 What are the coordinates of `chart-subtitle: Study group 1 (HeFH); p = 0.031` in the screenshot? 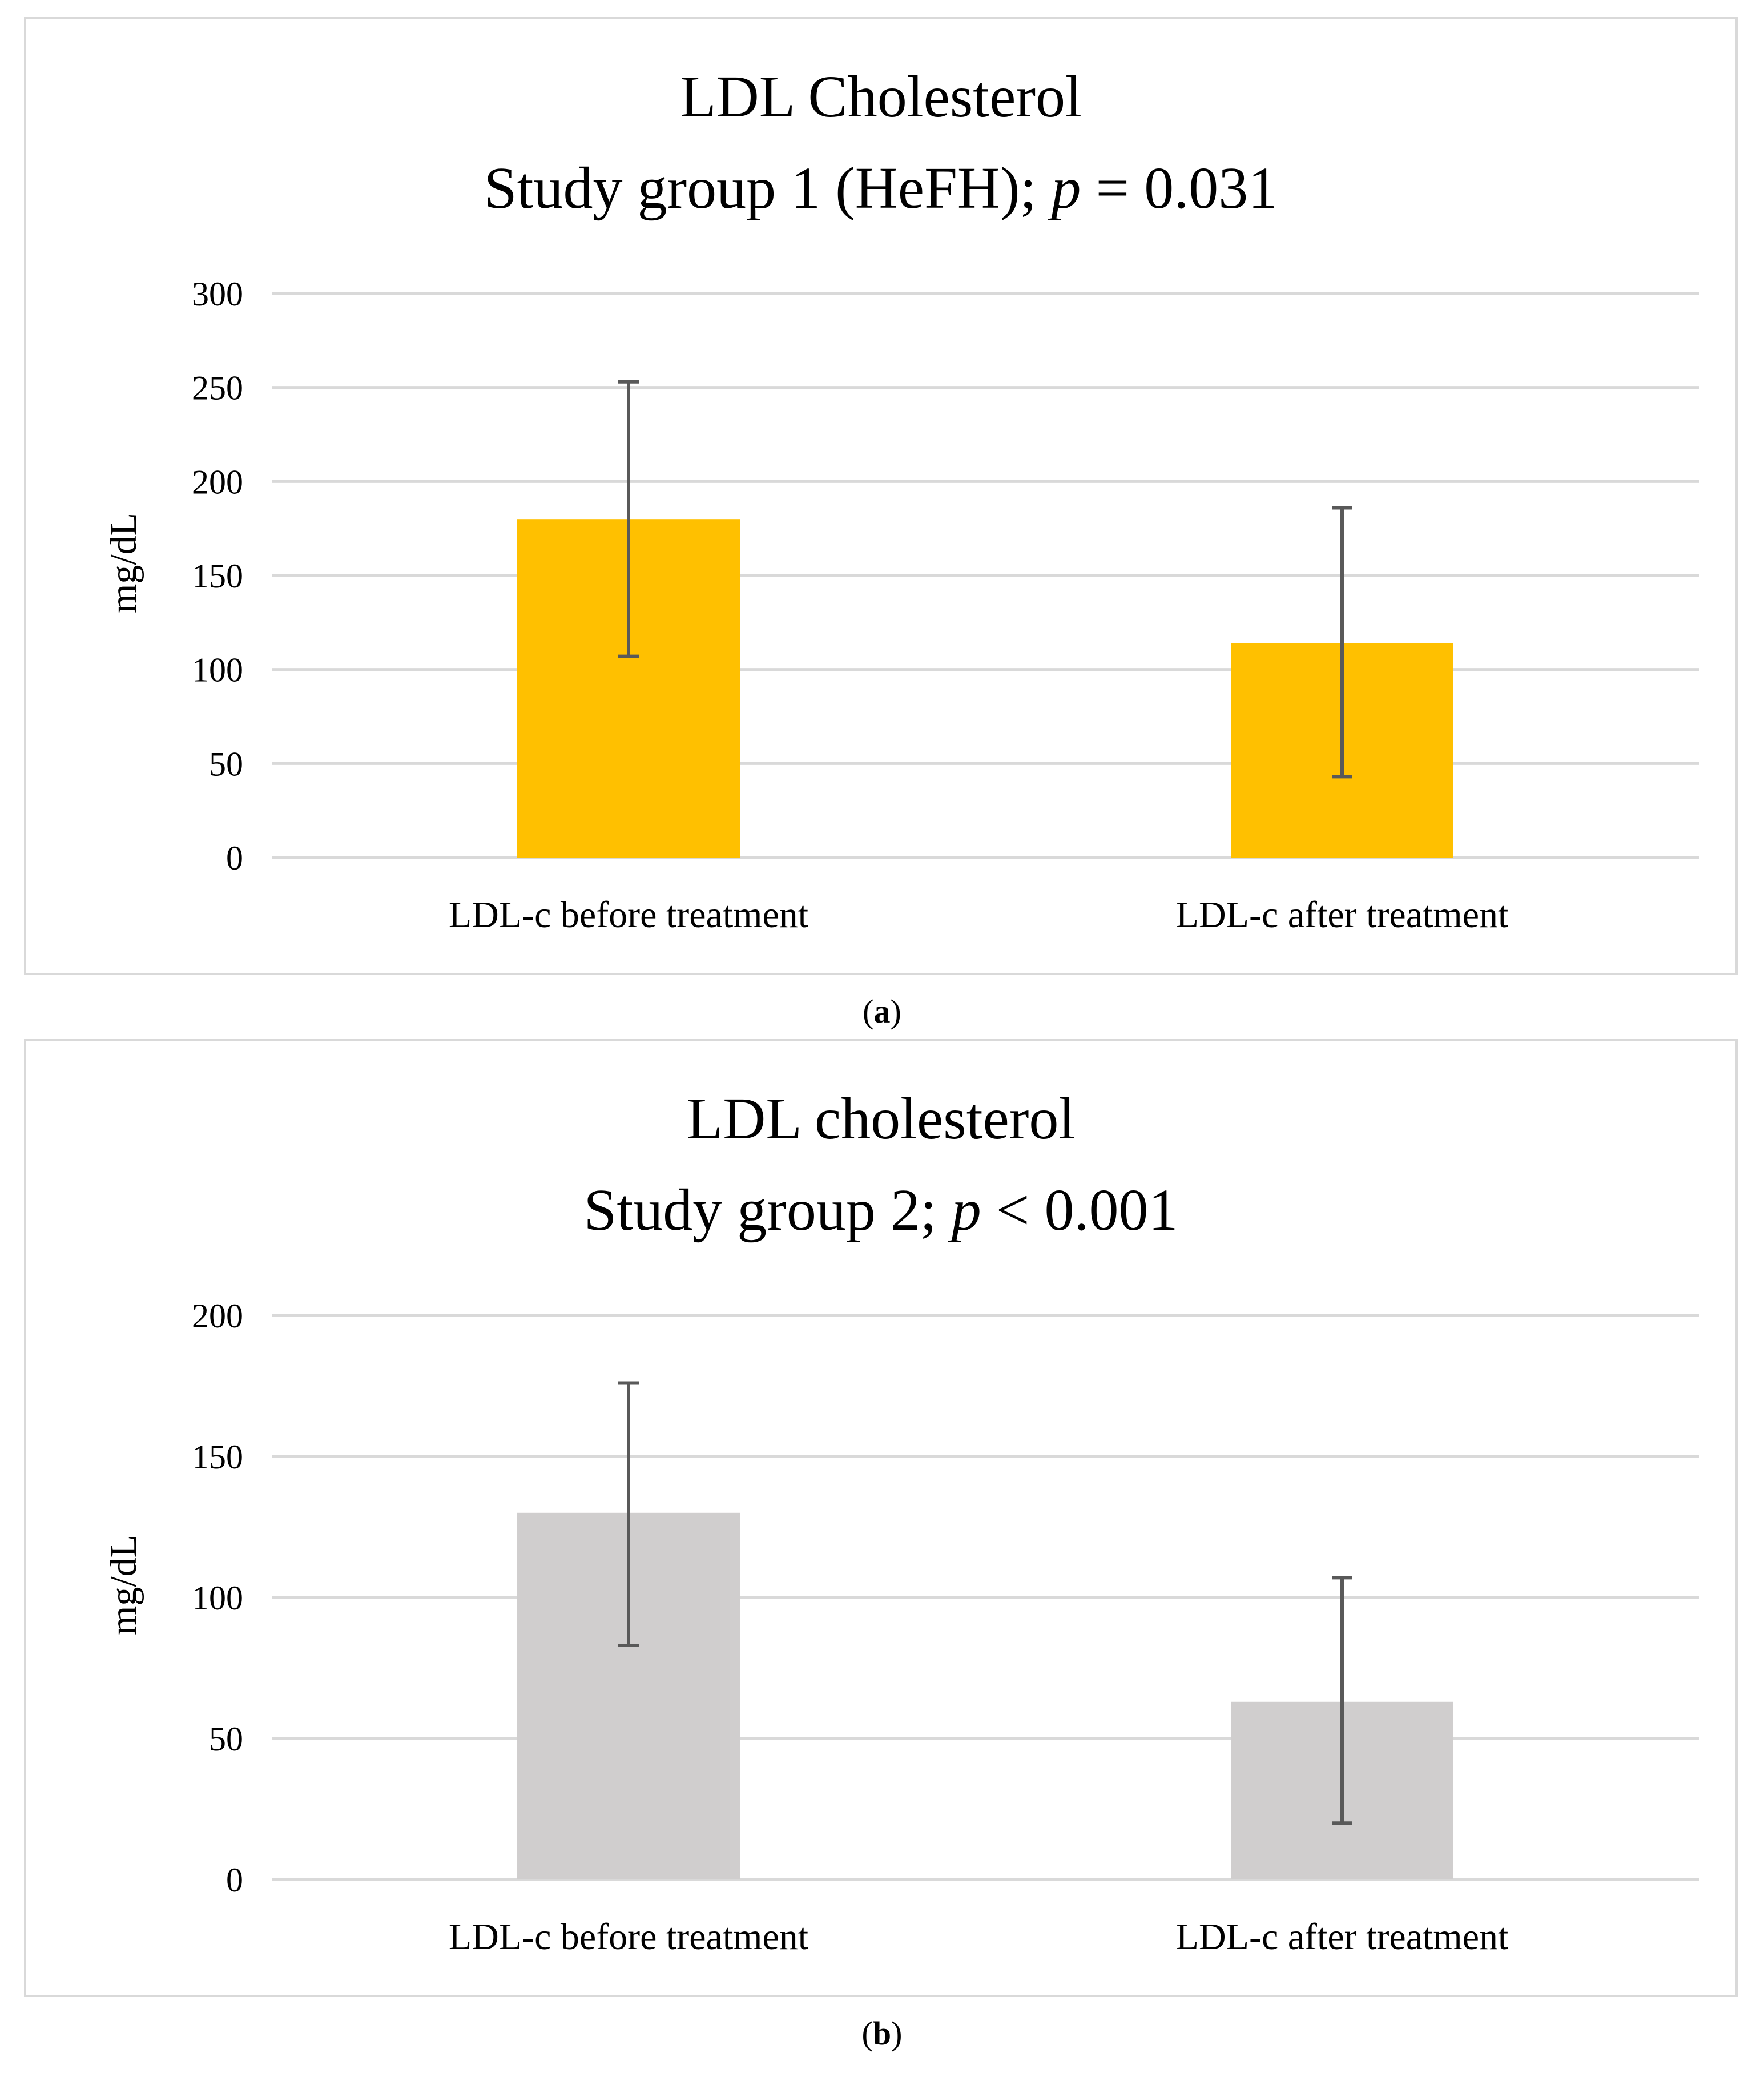 It's located at (881, 188).